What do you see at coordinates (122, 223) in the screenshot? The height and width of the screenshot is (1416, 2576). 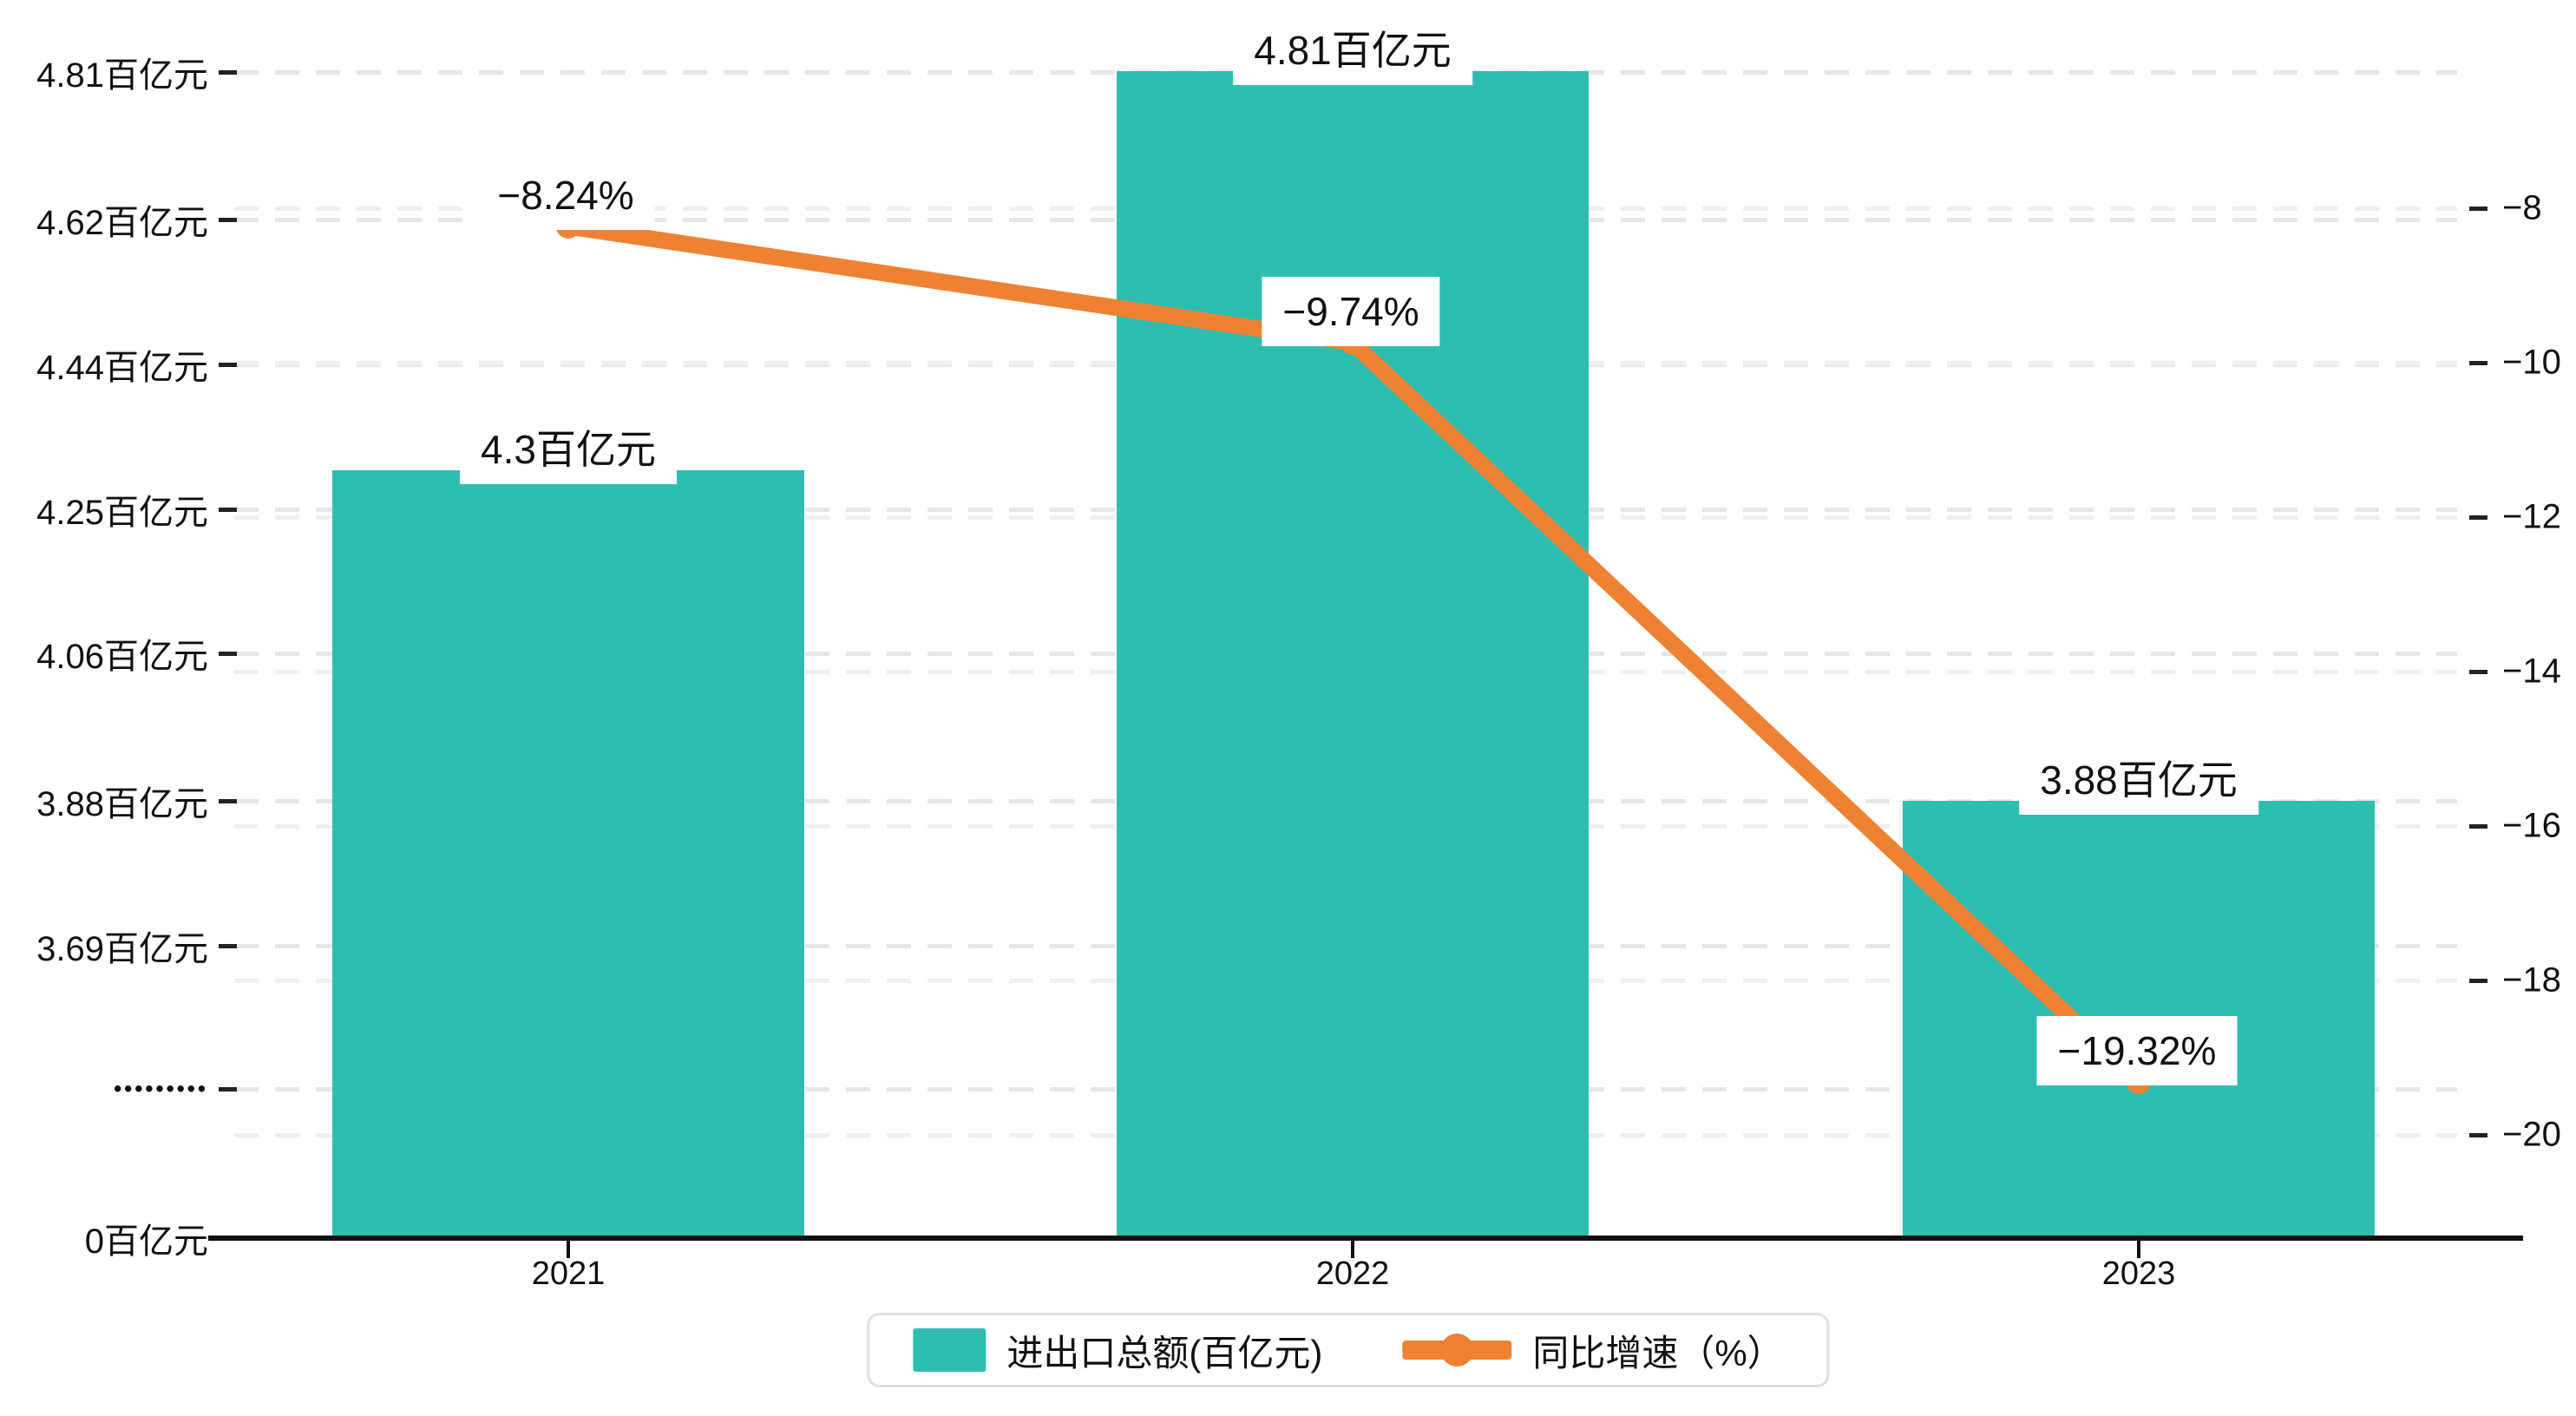 I see `y-axis-left-tick-label: 4.62百亿元` at bounding box center [122, 223].